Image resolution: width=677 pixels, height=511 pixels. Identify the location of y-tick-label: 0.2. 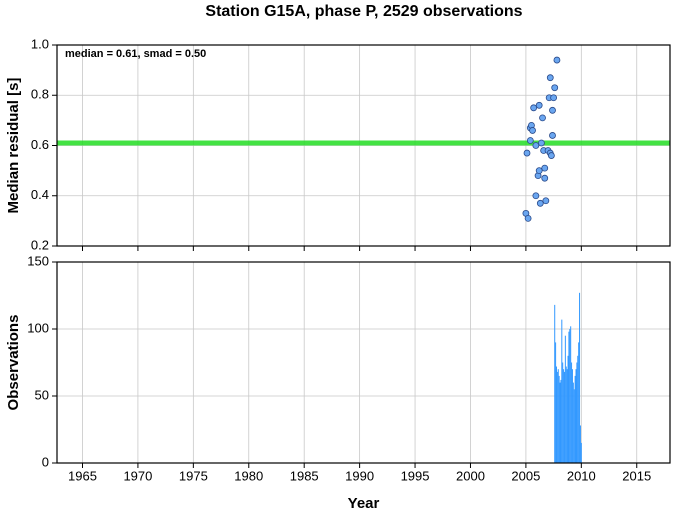
(40, 244).